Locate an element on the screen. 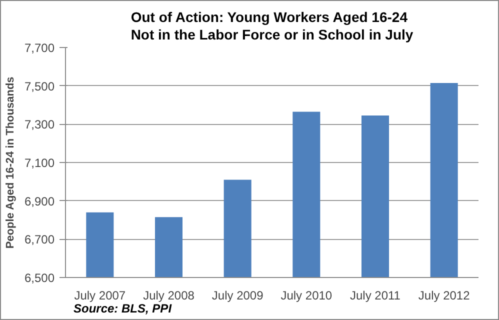 The height and width of the screenshot is (320, 499). y-tick-label: 6,700 is located at coordinates (39, 239).